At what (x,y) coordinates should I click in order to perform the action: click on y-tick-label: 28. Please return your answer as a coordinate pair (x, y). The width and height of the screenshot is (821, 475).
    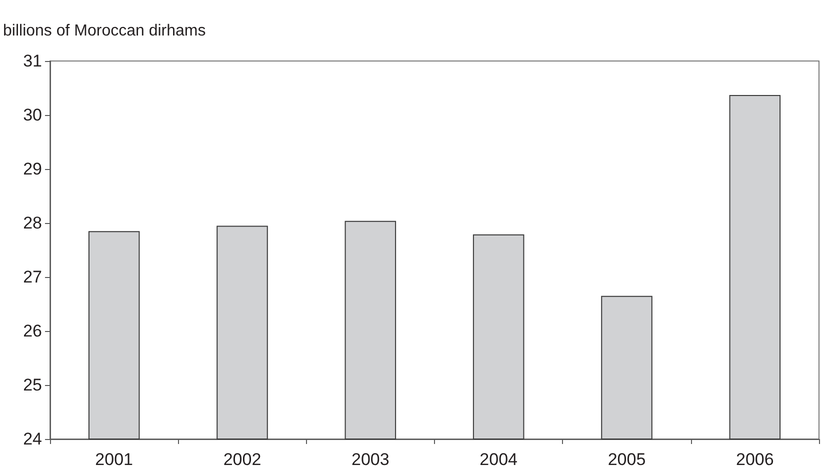
    Looking at the image, I should click on (32, 223).